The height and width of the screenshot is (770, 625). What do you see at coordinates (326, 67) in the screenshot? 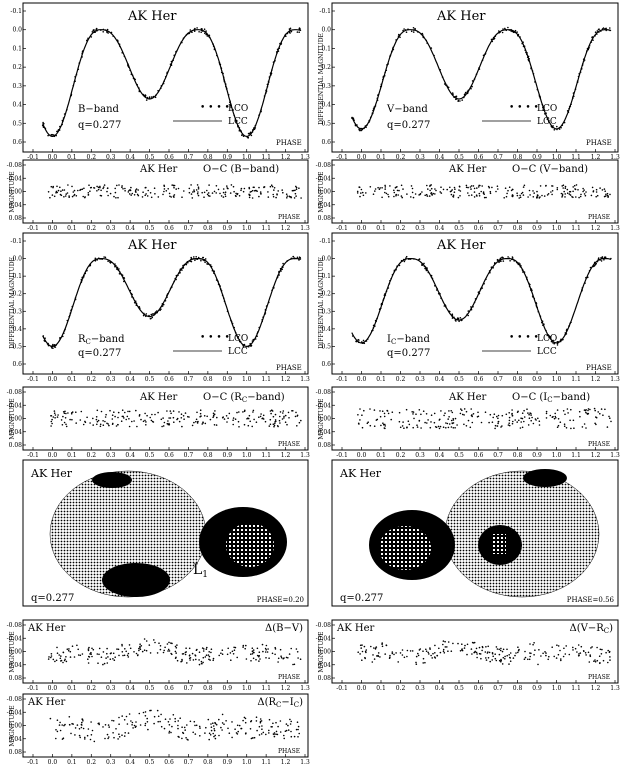
I see `y-tick-label: 0.2` at bounding box center [326, 67].